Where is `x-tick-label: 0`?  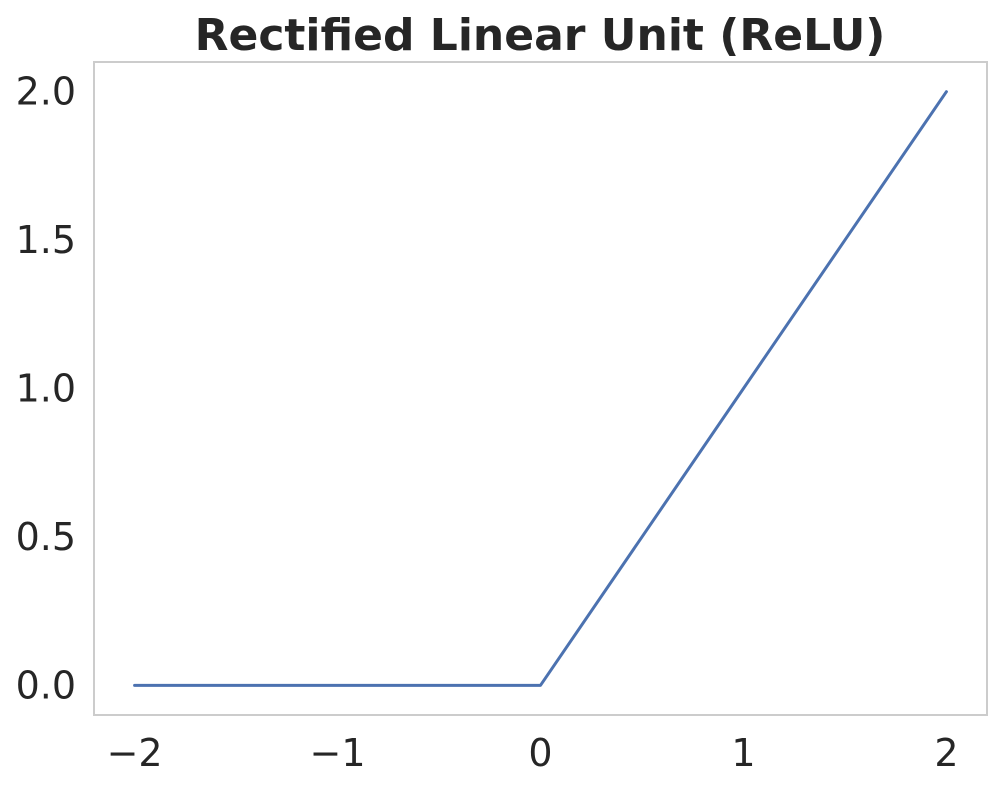
x-tick-label: 0 is located at coordinates (540, 753).